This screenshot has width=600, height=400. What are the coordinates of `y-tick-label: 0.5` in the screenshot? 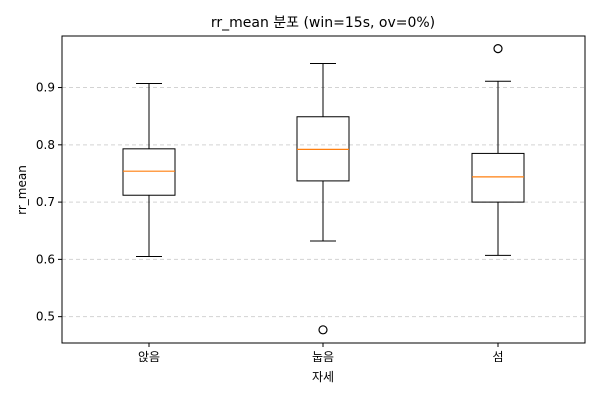 It's located at (45, 317).